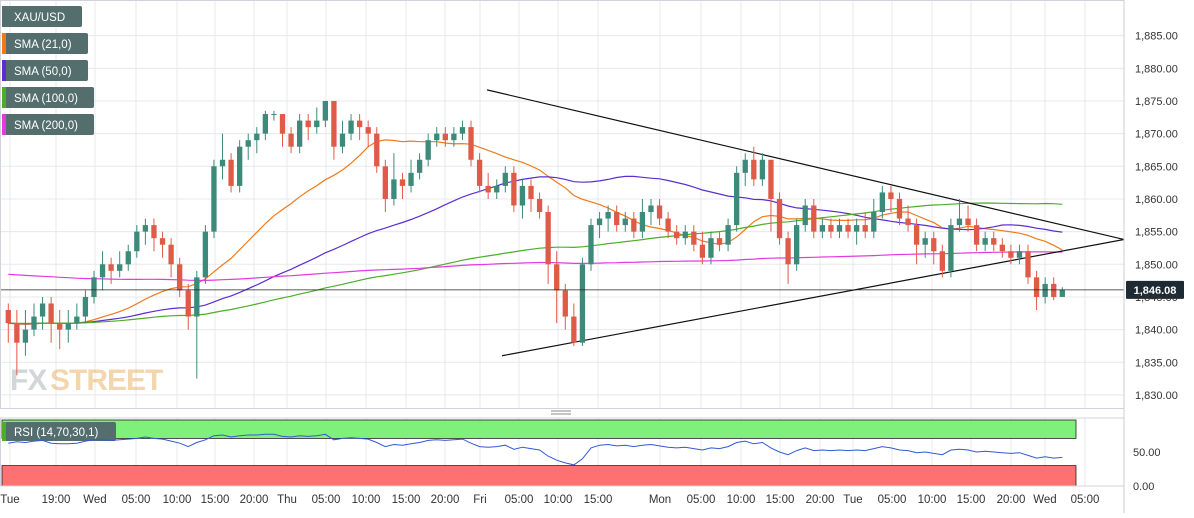 The height and width of the screenshot is (518, 1194). Describe the element at coordinates (1156, 200) in the screenshot. I see `y-tick-label: 1,860.00` at that location.